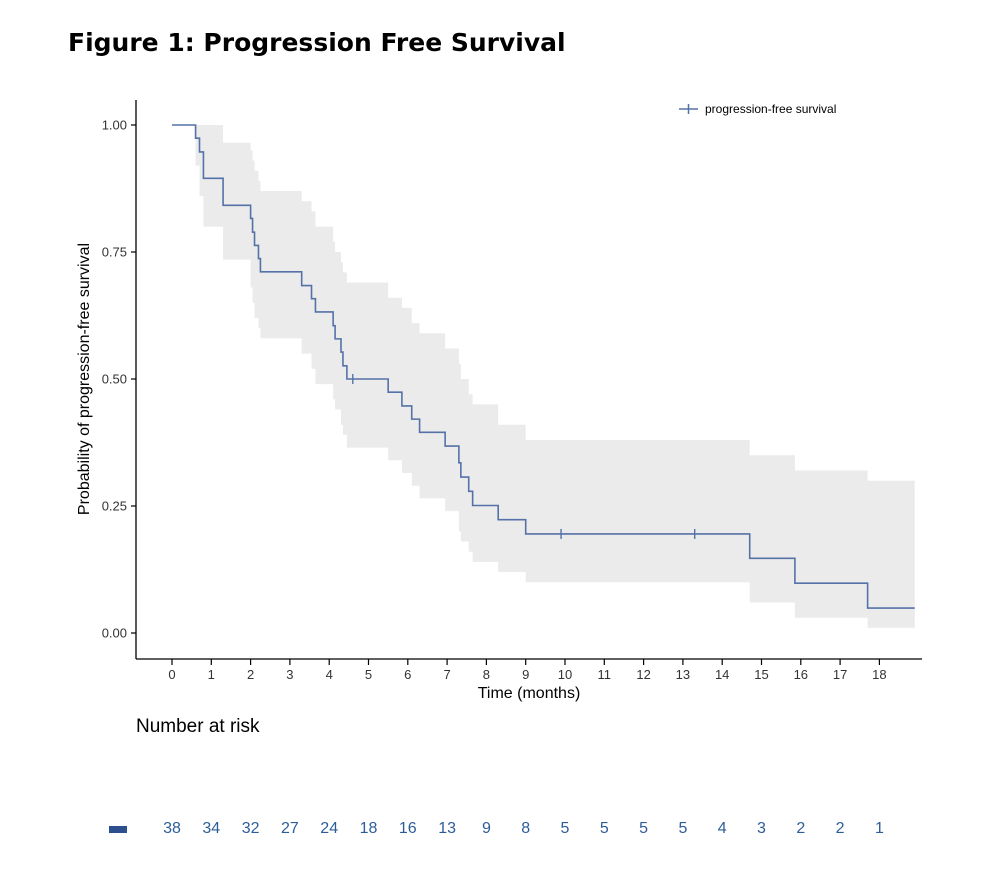 Image resolution: width=1000 pixels, height=892 pixels. Describe the element at coordinates (368, 828) in the screenshot. I see `risk-count: 18` at that location.